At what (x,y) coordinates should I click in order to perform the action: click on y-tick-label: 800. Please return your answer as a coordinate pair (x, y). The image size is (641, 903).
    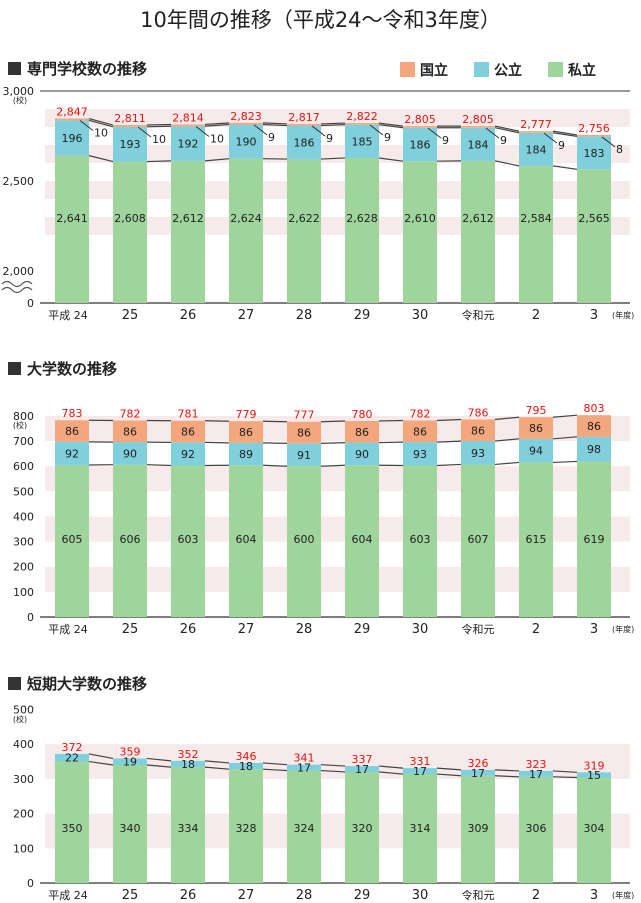
    Looking at the image, I should click on (23, 416).